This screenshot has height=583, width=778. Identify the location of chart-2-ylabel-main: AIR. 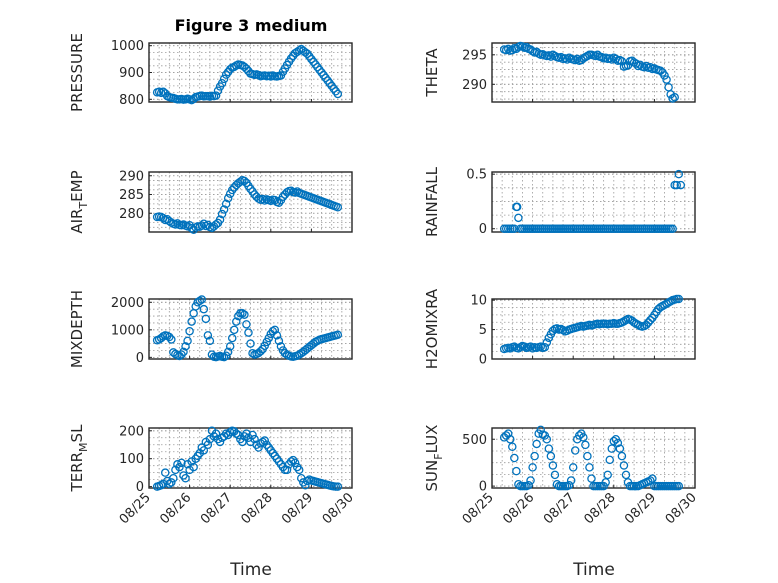
(77, 221).